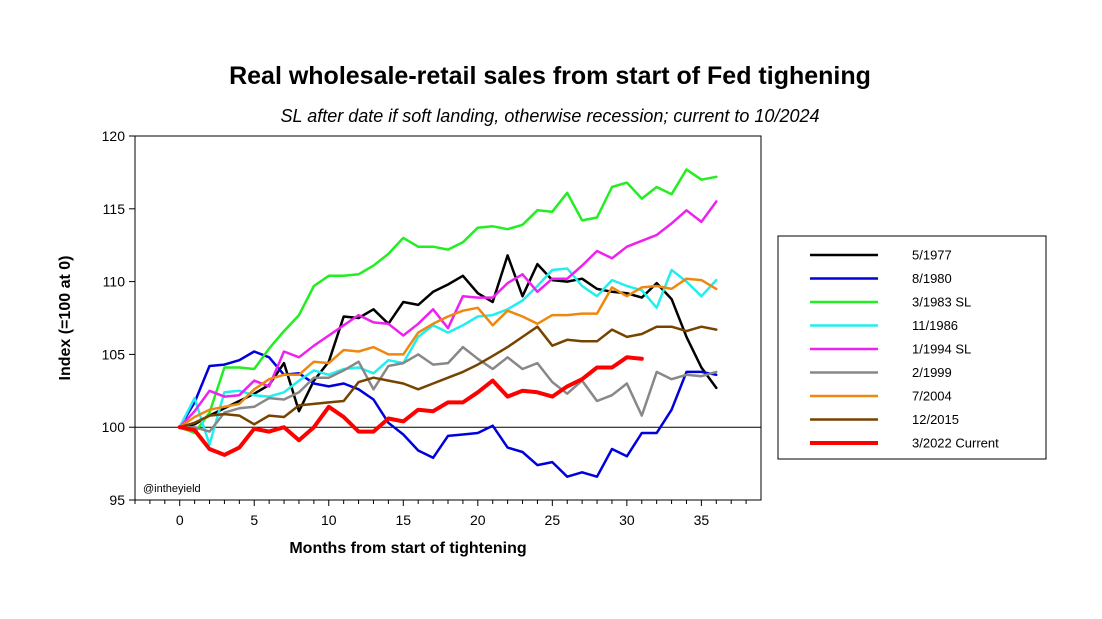  Describe the element at coordinates (932, 396) in the screenshot. I see `legend-label-7-2004: 7/2004` at that location.